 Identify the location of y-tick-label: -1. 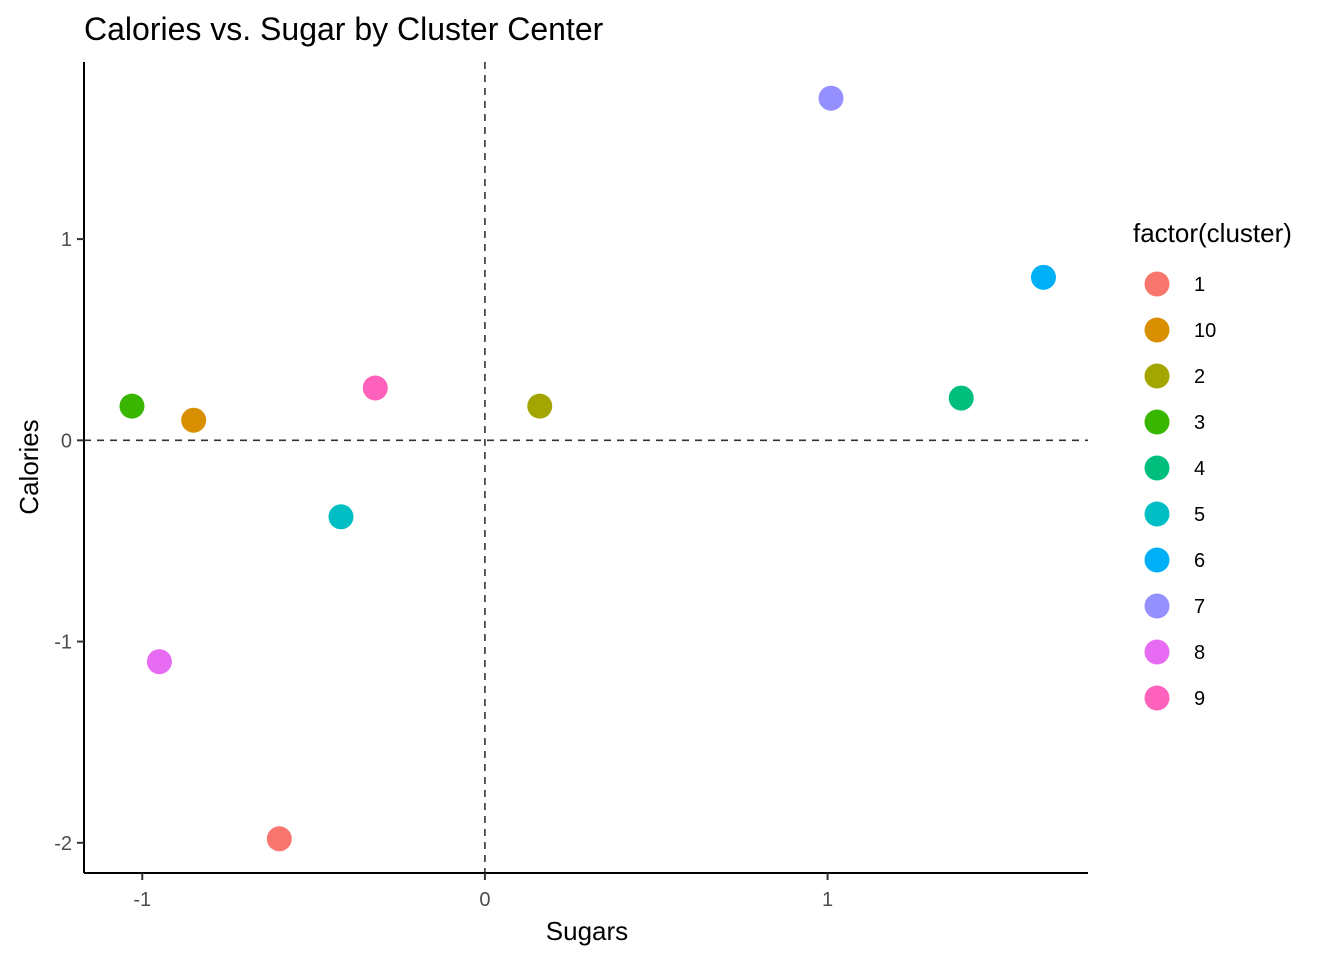
(63, 643).